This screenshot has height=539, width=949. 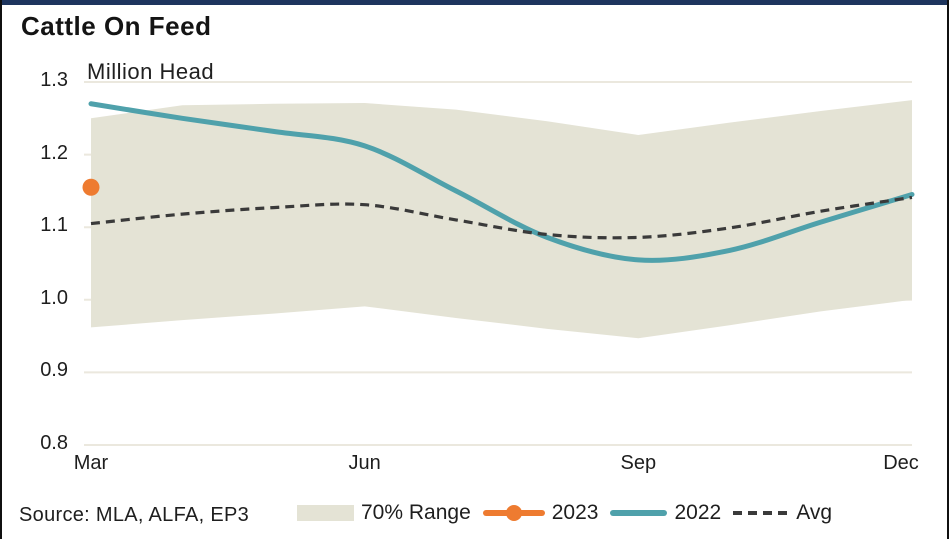 I want to click on dash-swatch-icon, so click(x=761, y=513).